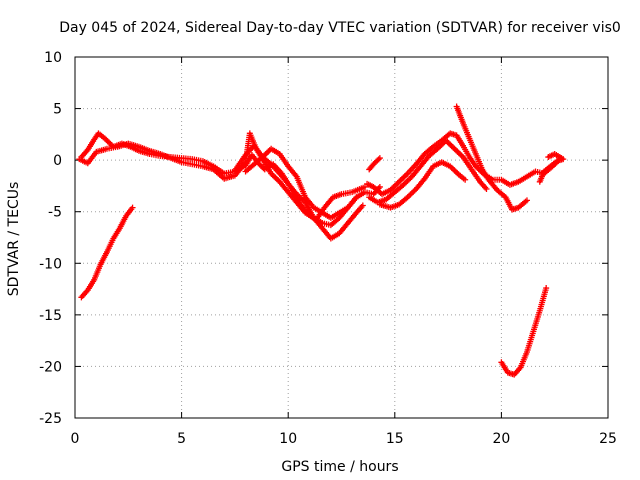 This screenshot has height=480, width=640. What do you see at coordinates (55, 213) in the screenshot?
I see `y-tick-label: -5` at bounding box center [55, 213].